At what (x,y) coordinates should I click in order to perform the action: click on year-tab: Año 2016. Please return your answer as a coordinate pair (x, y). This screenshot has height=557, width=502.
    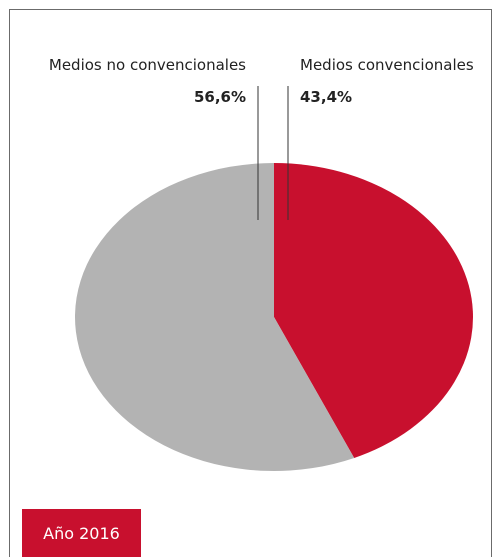
    Looking at the image, I should click on (81, 533).